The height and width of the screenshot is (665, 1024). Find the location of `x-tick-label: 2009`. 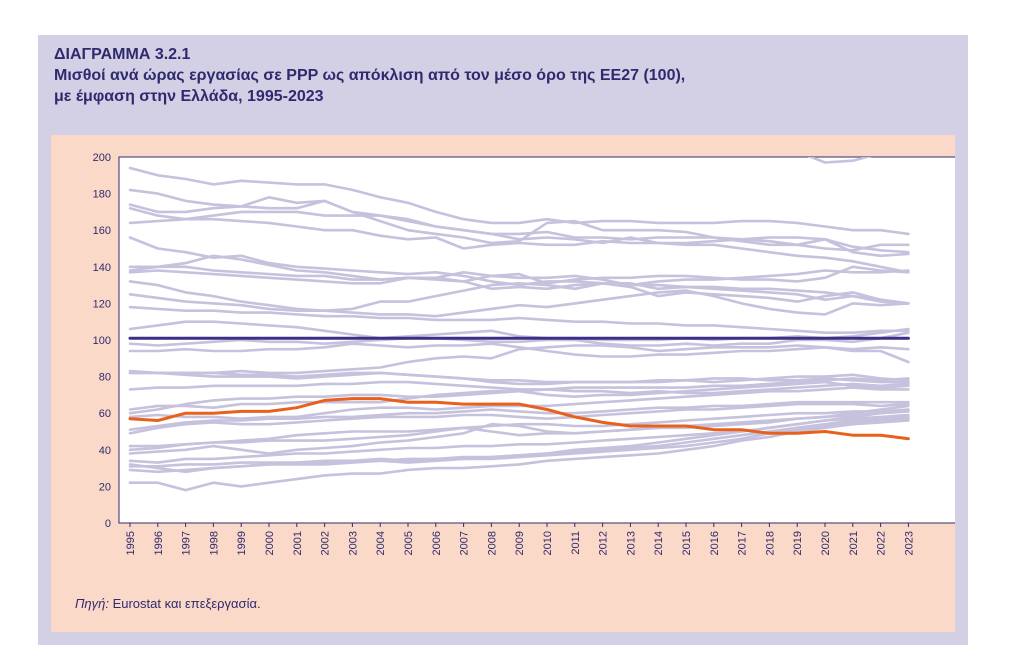

x-tick-label: 2009 is located at coordinates (520, 543).